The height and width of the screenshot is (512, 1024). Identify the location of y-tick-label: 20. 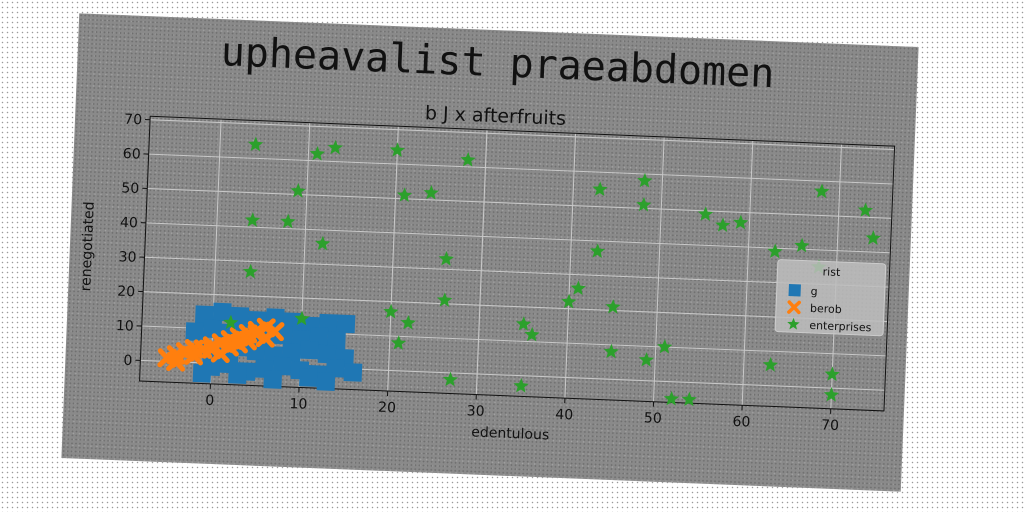
(126, 292).